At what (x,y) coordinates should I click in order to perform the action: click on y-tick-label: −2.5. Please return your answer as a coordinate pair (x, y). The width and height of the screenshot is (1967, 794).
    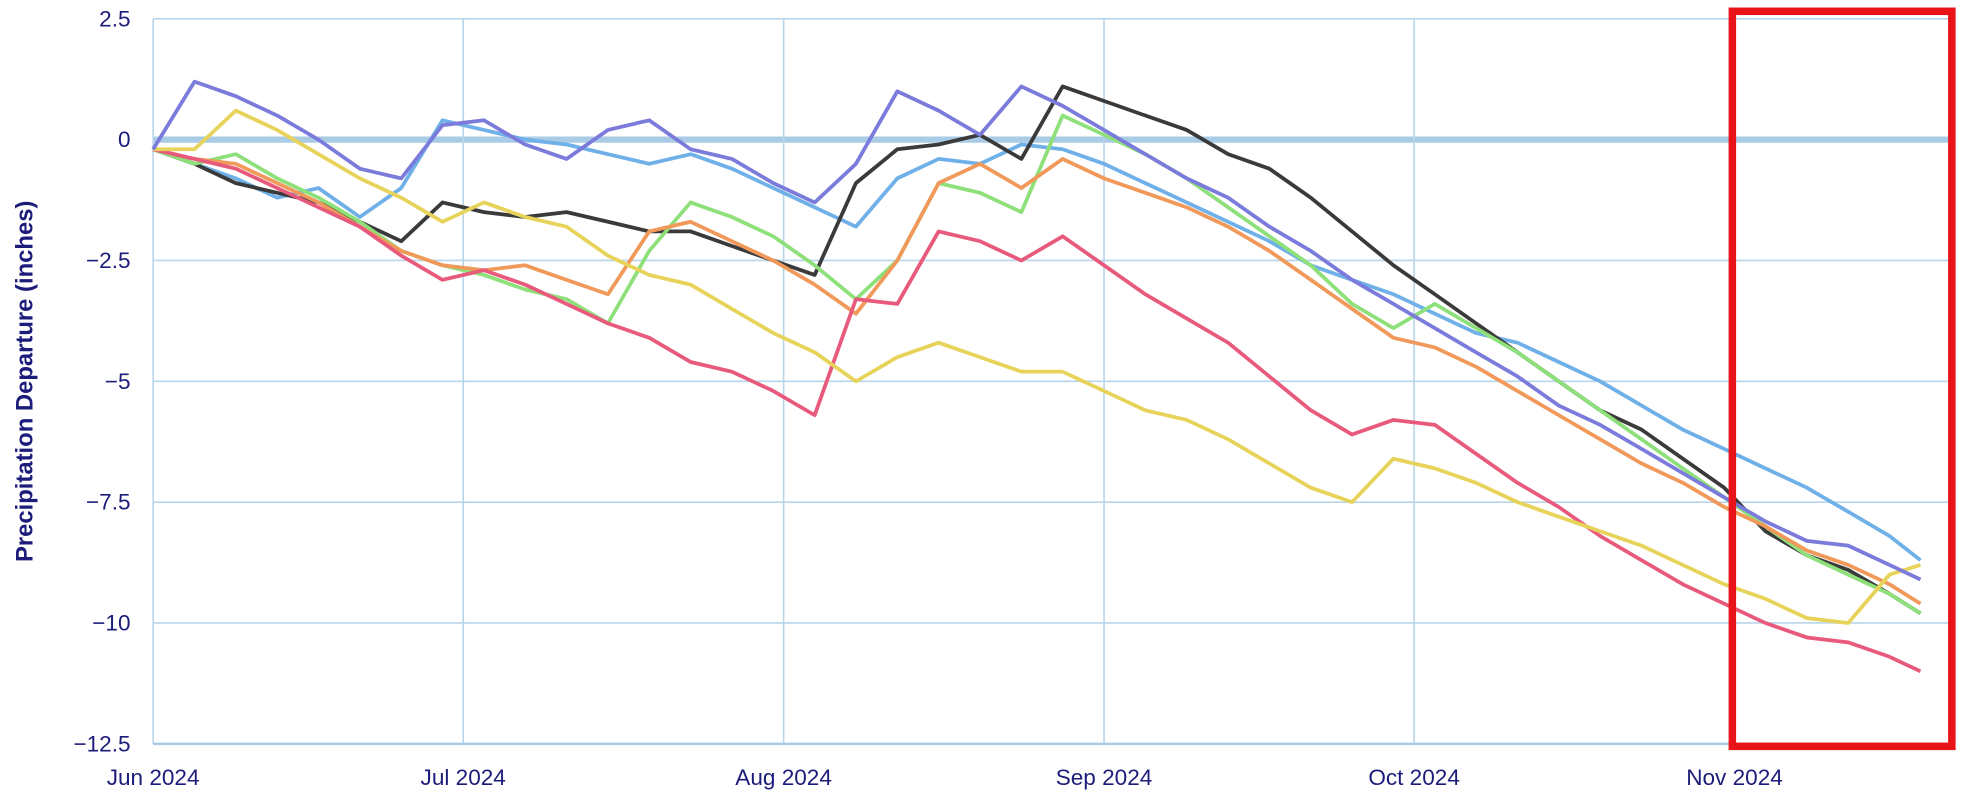
    Looking at the image, I should click on (108, 260).